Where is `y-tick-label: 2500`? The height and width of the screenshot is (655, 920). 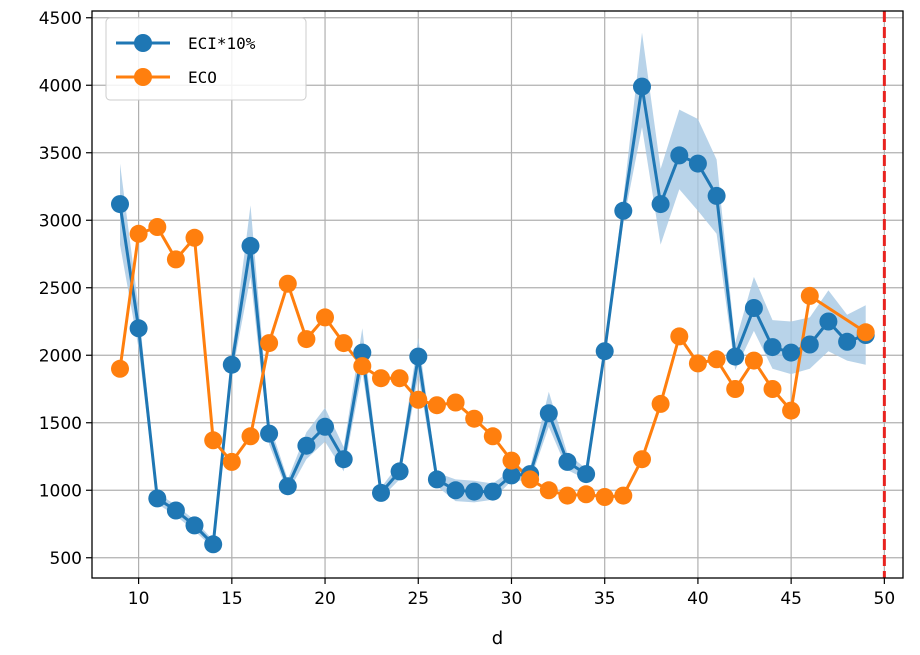 y-tick-label: 2500 is located at coordinates (60, 289).